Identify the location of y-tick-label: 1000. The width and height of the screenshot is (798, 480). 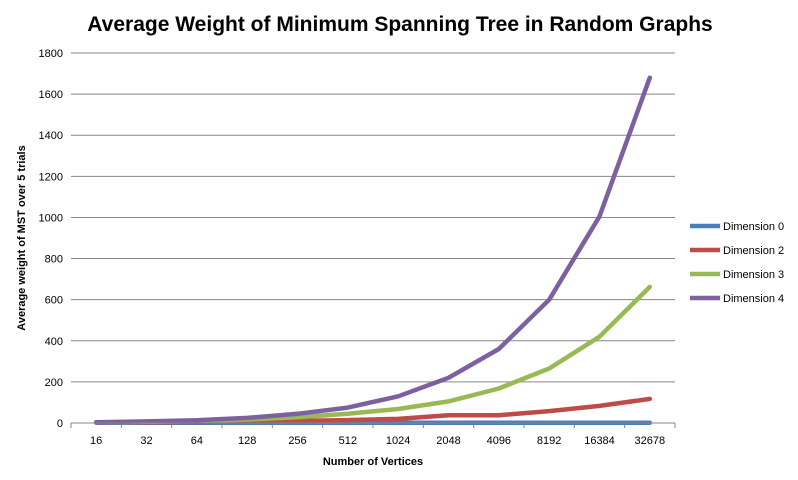
(51, 218).